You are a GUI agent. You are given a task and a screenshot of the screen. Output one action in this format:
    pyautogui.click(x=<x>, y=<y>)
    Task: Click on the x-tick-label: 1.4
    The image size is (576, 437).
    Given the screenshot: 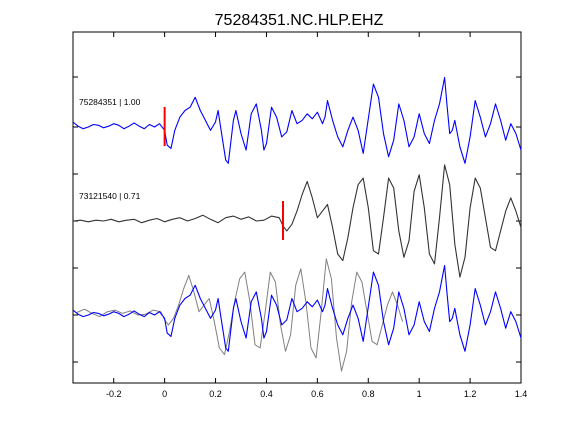 What is the action you would take?
    pyautogui.click(x=521, y=394)
    